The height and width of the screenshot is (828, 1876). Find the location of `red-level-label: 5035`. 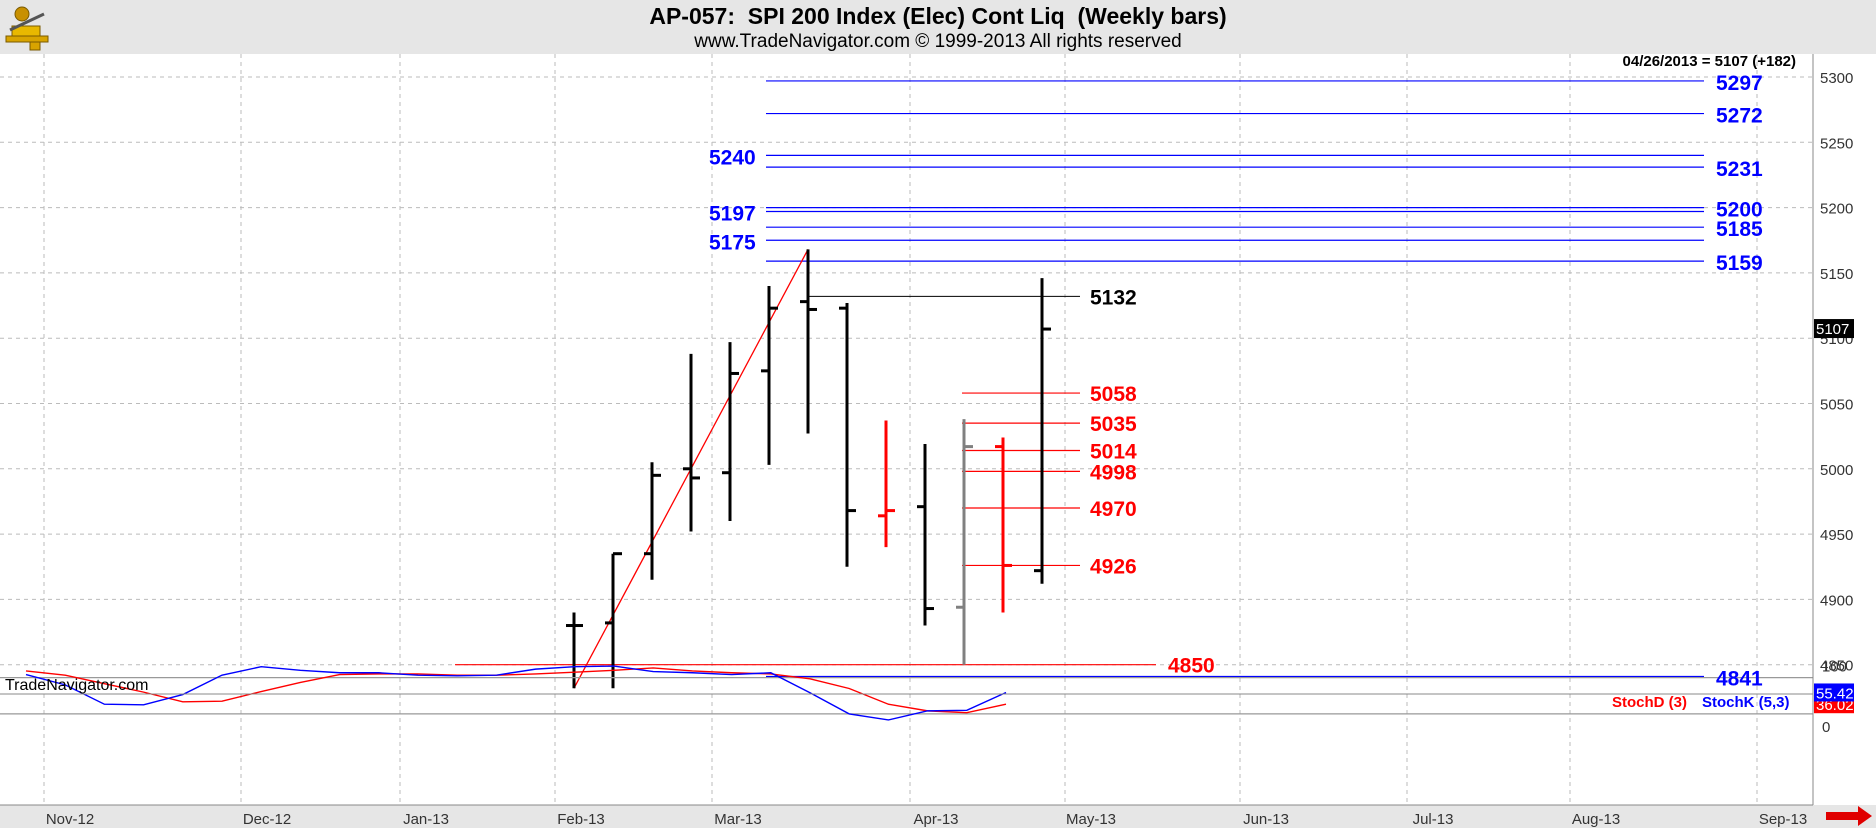

red-level-label: 5035 is located at coordinates (1113, 424).